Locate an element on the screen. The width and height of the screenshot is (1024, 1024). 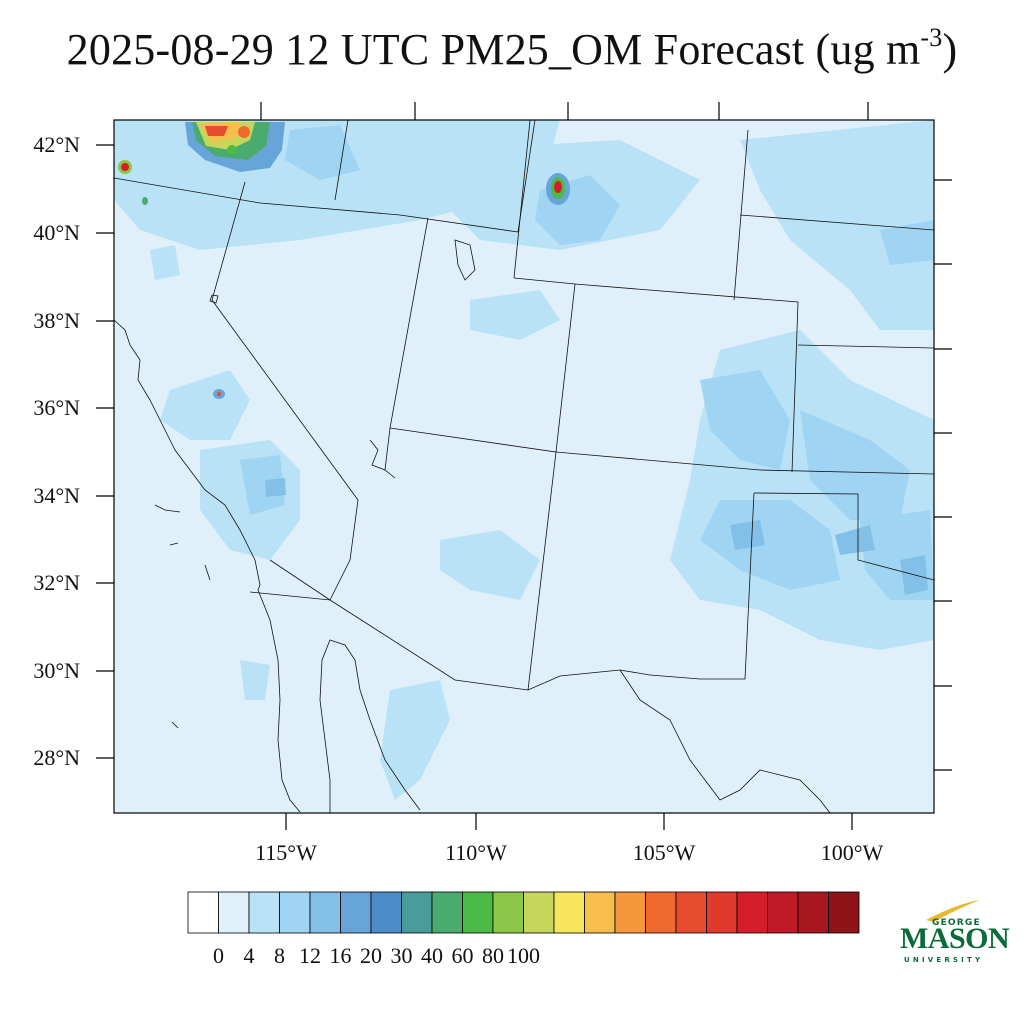
logo-line-george: GEORGE is located at coordinates (956, 923).